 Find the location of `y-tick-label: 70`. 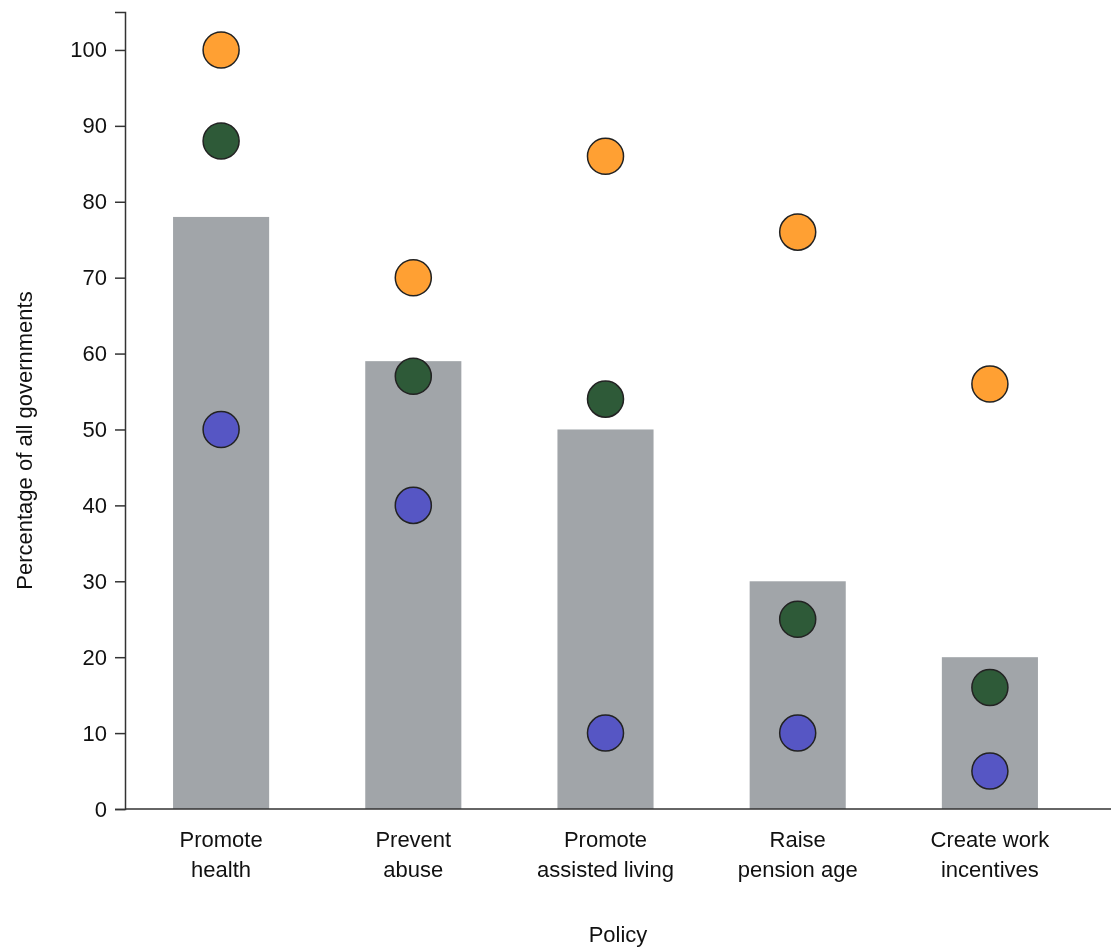

y-tick-label: 70 is located at coordinates (94, 278).